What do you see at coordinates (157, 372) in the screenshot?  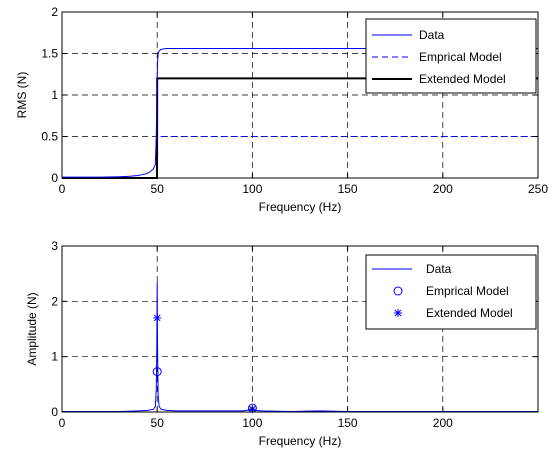 I see `emprical-model-point` at bounding box center [157, 372].